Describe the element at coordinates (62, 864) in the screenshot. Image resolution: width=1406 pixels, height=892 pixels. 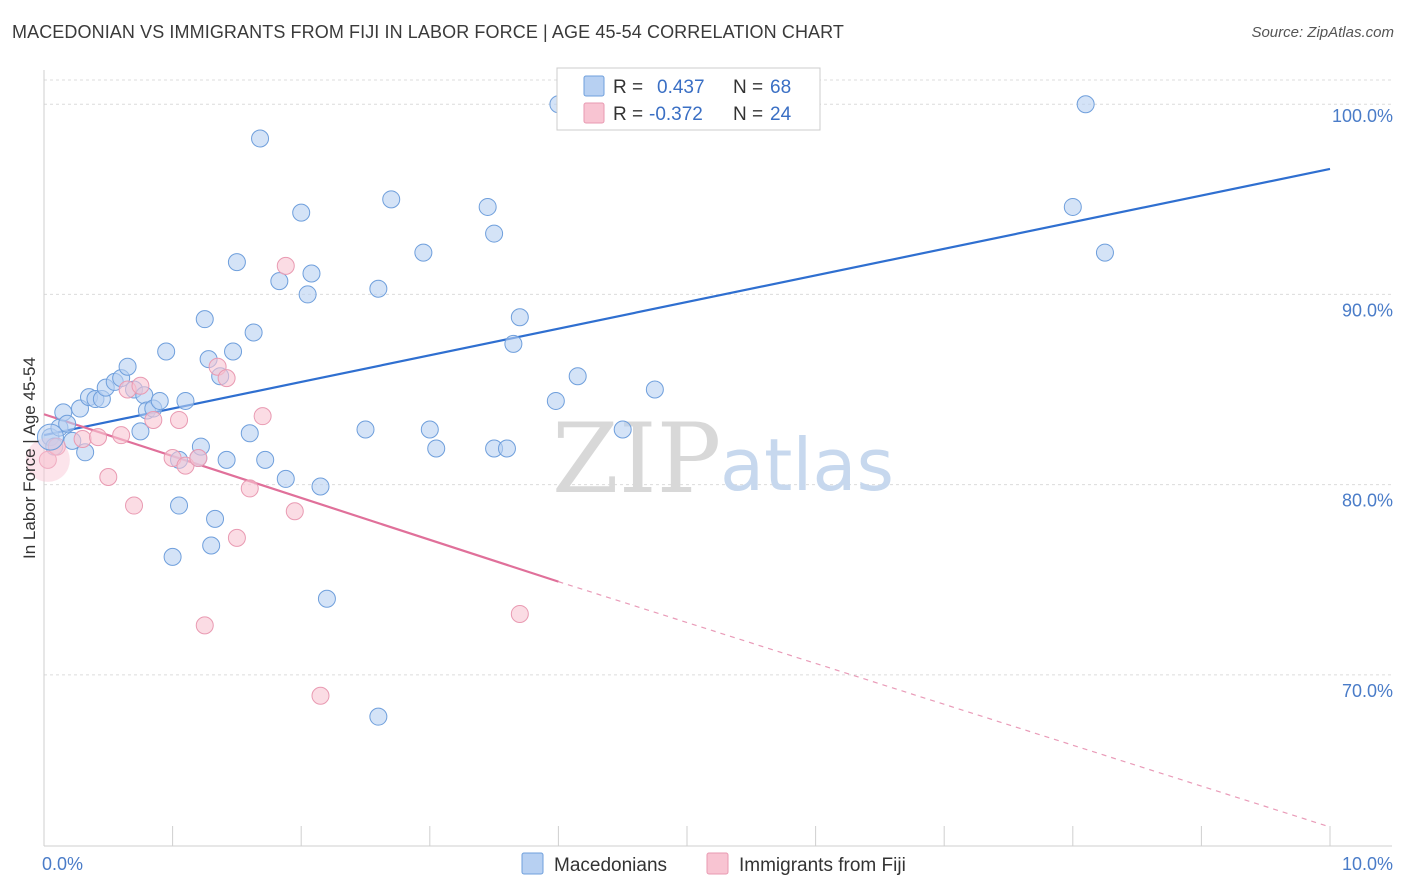
I see `x-tick-label: 0.0%` at that location.